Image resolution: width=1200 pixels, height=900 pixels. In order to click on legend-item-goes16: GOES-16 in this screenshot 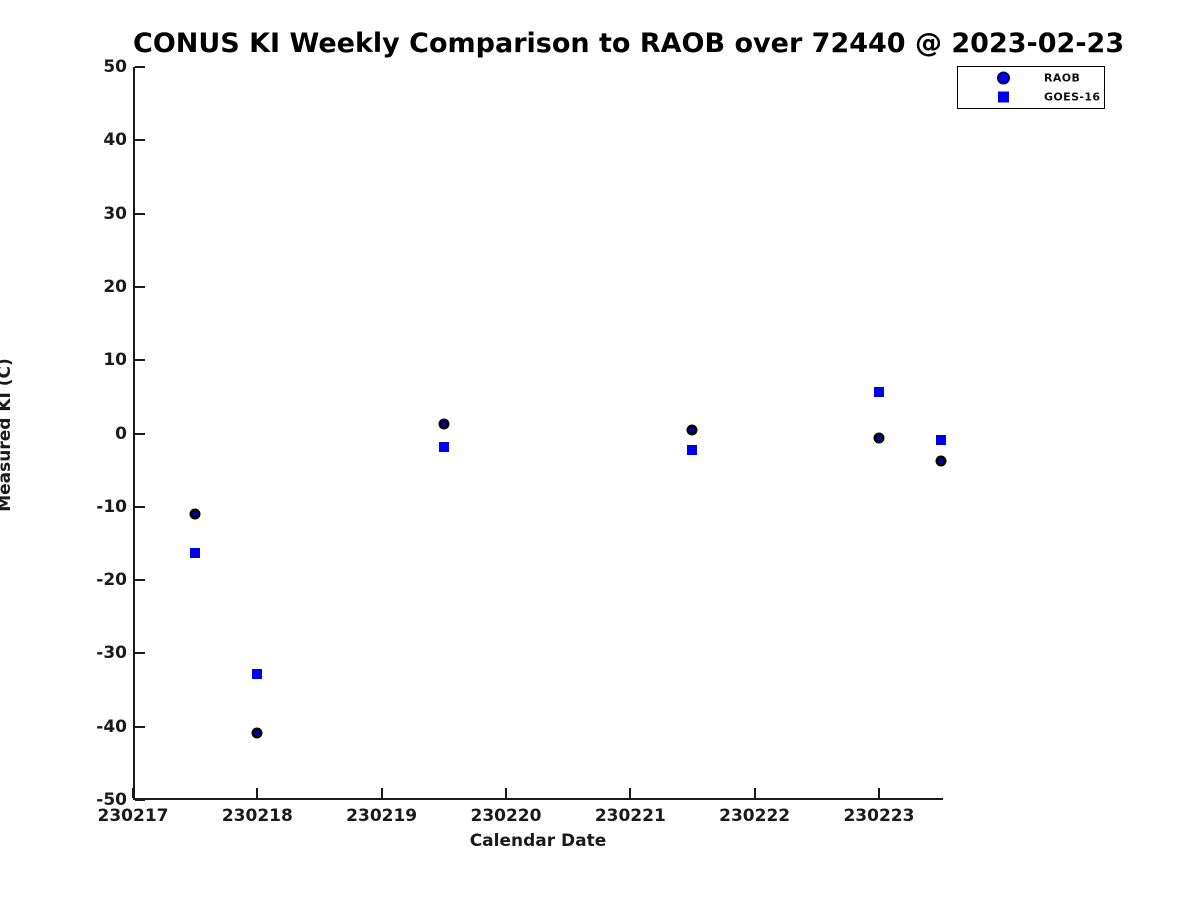, I will do `click(1031, 97)`.